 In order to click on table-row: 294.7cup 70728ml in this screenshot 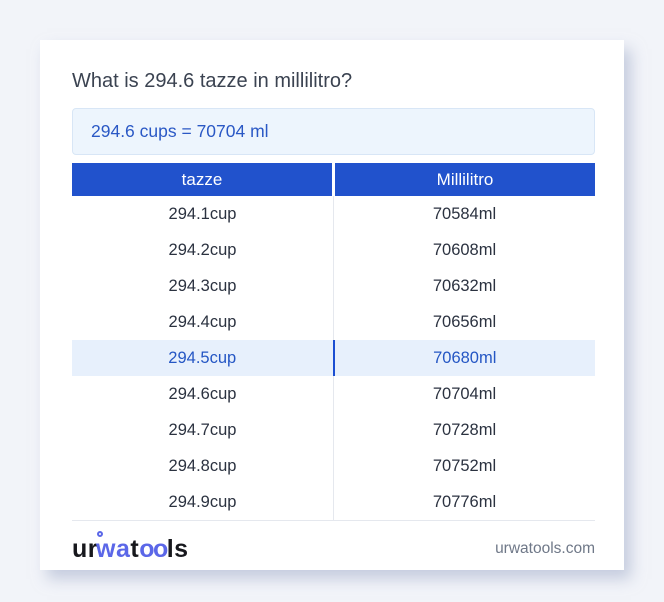, I will do `click(333, 430)`.